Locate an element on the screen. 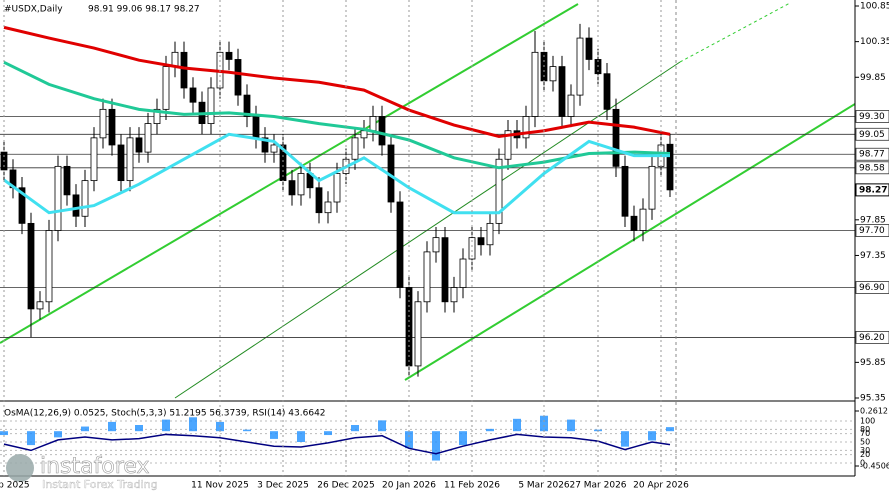 The width and height of the screenshot is (889, 493). y-tick-label: 100.35 is located at coordinates (874, 42).